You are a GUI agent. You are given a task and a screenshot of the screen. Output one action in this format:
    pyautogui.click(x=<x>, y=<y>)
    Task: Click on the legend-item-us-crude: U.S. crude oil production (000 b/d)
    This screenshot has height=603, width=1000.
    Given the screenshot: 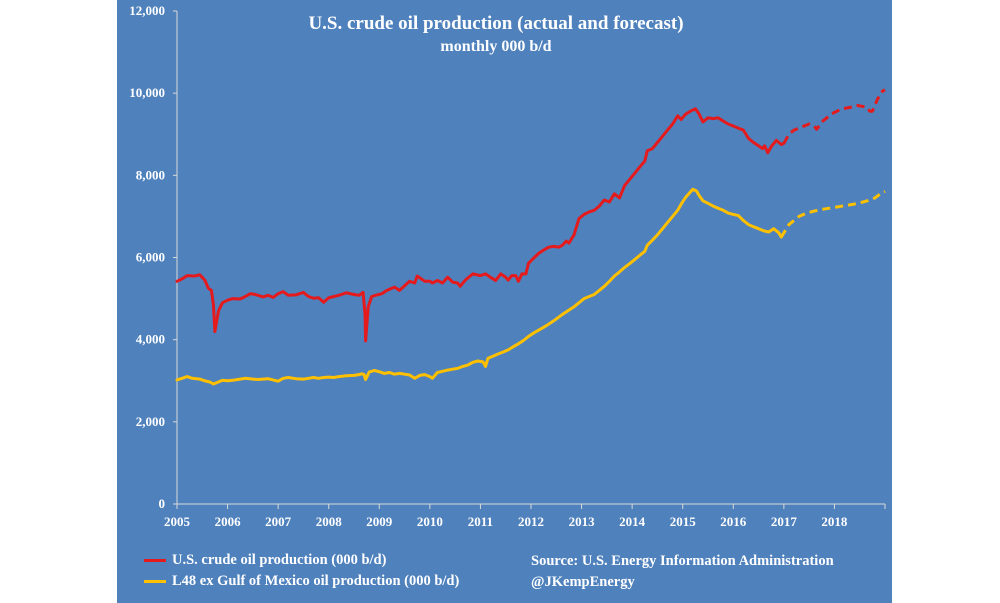 What is the action you would take?
    pyautogui.click(x=265, y=560)
    